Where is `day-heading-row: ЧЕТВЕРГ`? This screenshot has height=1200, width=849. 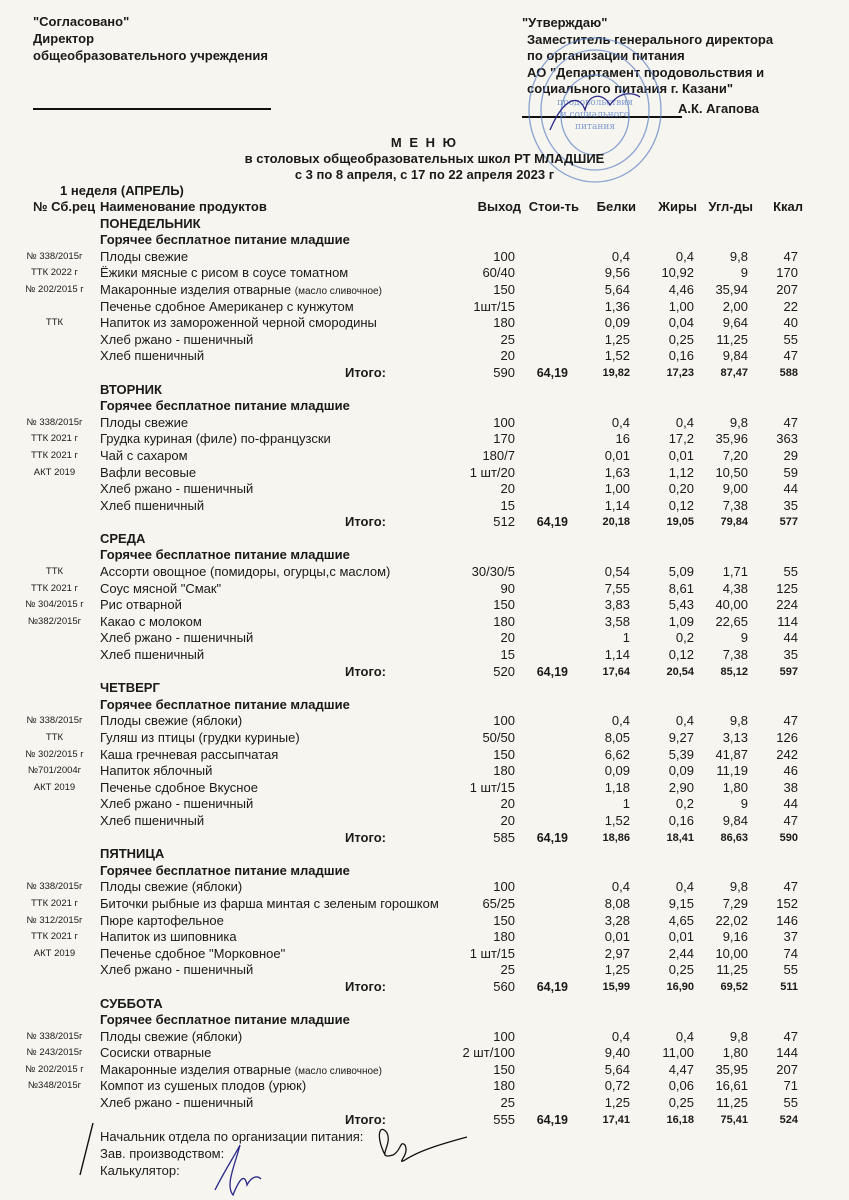
day-heading-row: ЧЕТВЕРГ is located at coordinates (424, 688).